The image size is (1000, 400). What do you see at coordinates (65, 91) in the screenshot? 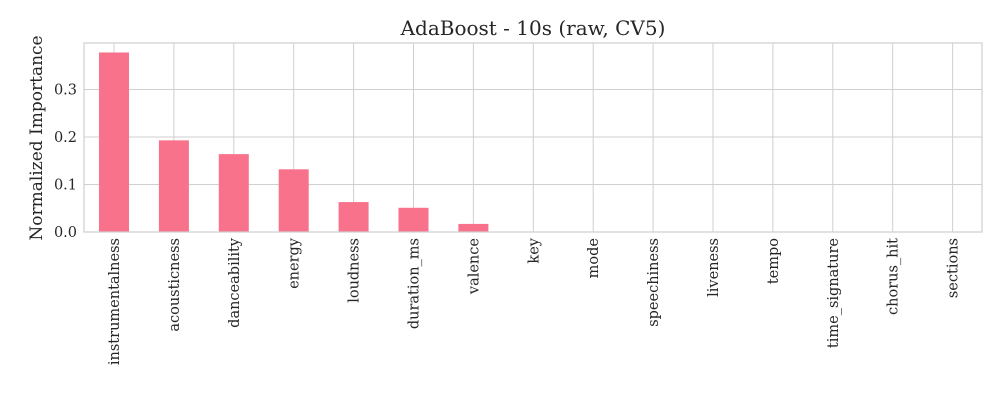
I see `y-tick-label: 0.3` at bounding box center [65, 91].